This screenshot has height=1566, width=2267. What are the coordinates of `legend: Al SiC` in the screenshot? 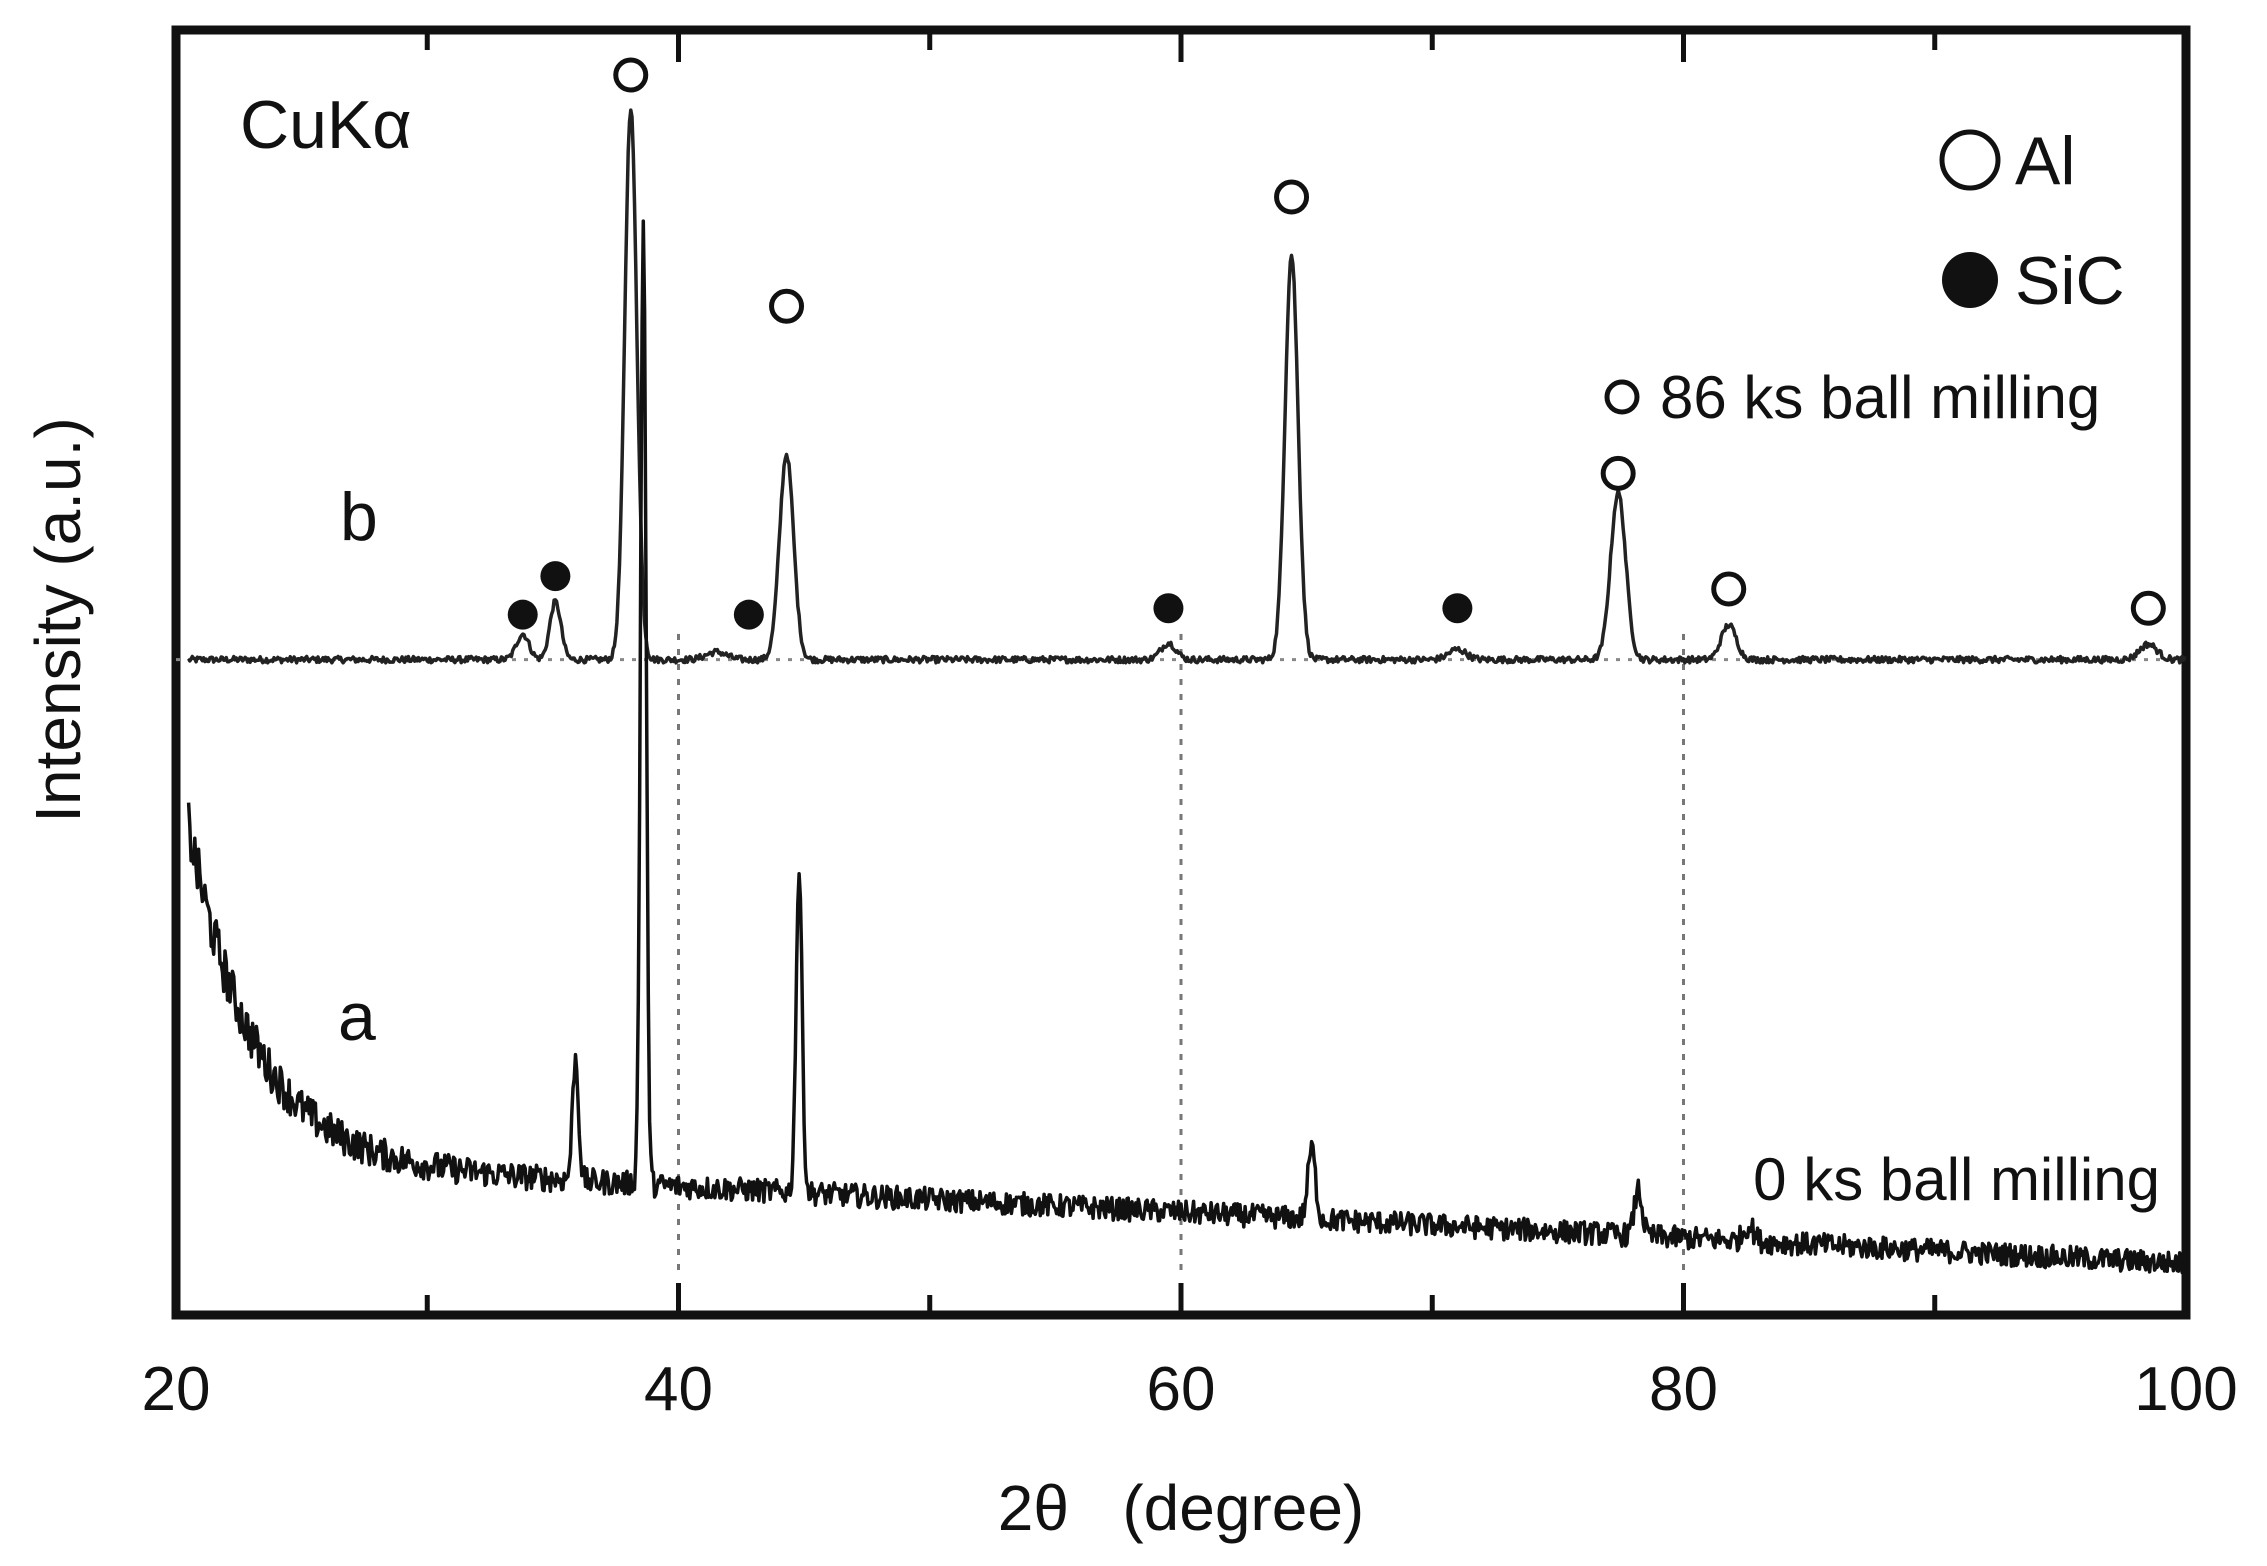 It's located at (2032, 221).